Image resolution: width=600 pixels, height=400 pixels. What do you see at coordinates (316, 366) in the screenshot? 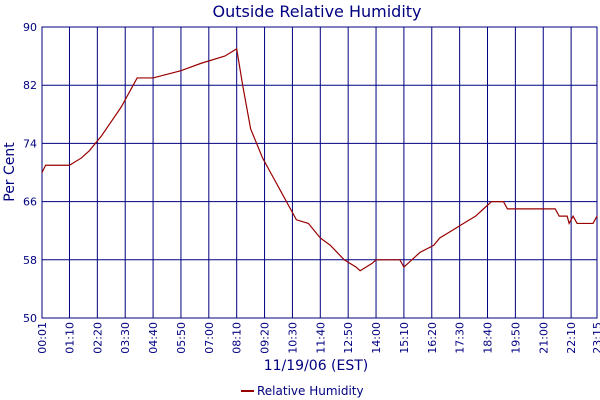
I see `x-axis-label: 11/19/06 (EST)` at bounding box center [316, 366].